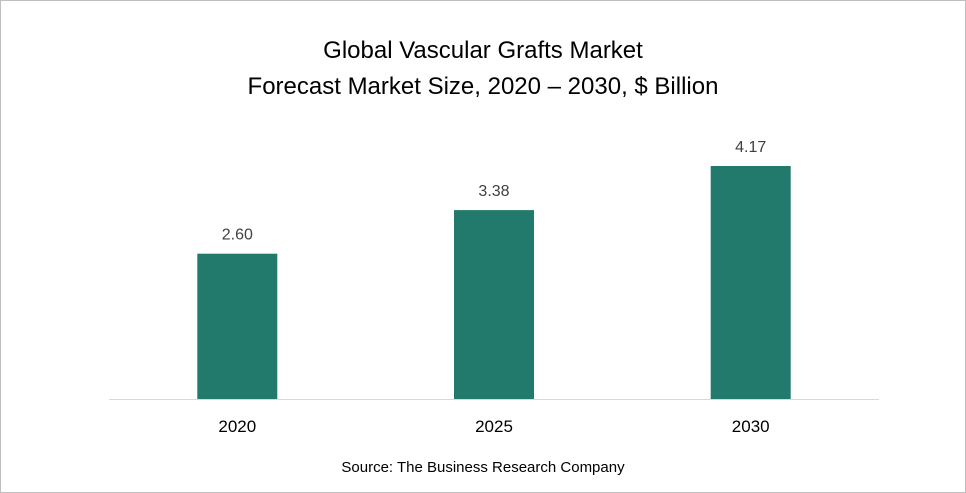 The height and width of the screenshot is (493, 966). Describe the element at coordinates (483, 50) in the screenshot. I see `chart-title: Global Vascular Grafts Market` at that location.